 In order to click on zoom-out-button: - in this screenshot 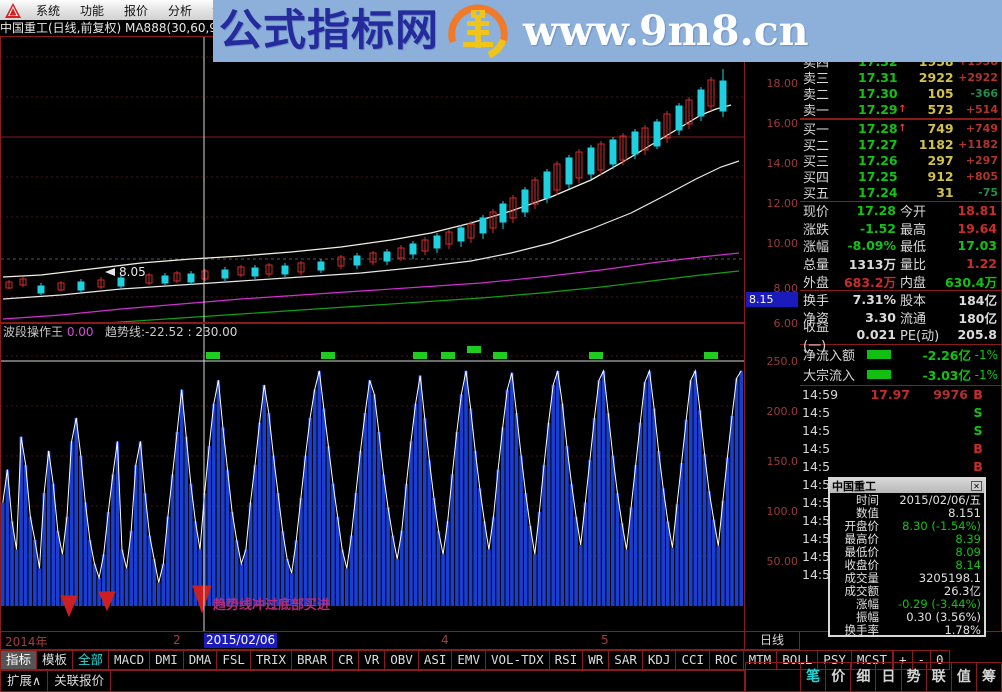, I will do `click(922, 660)`.